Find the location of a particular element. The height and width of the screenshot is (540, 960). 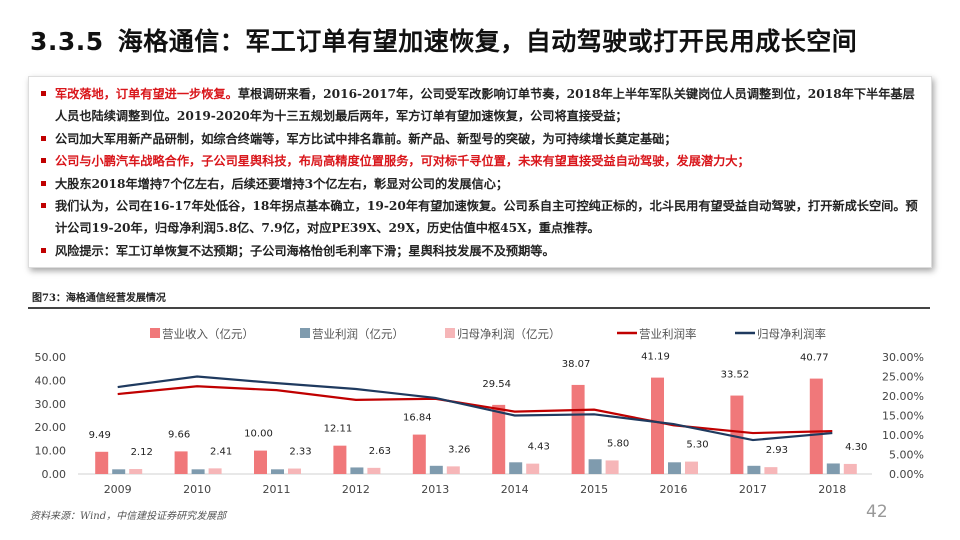

x-tick-label: 2015 is located at coordinates (594, 489).